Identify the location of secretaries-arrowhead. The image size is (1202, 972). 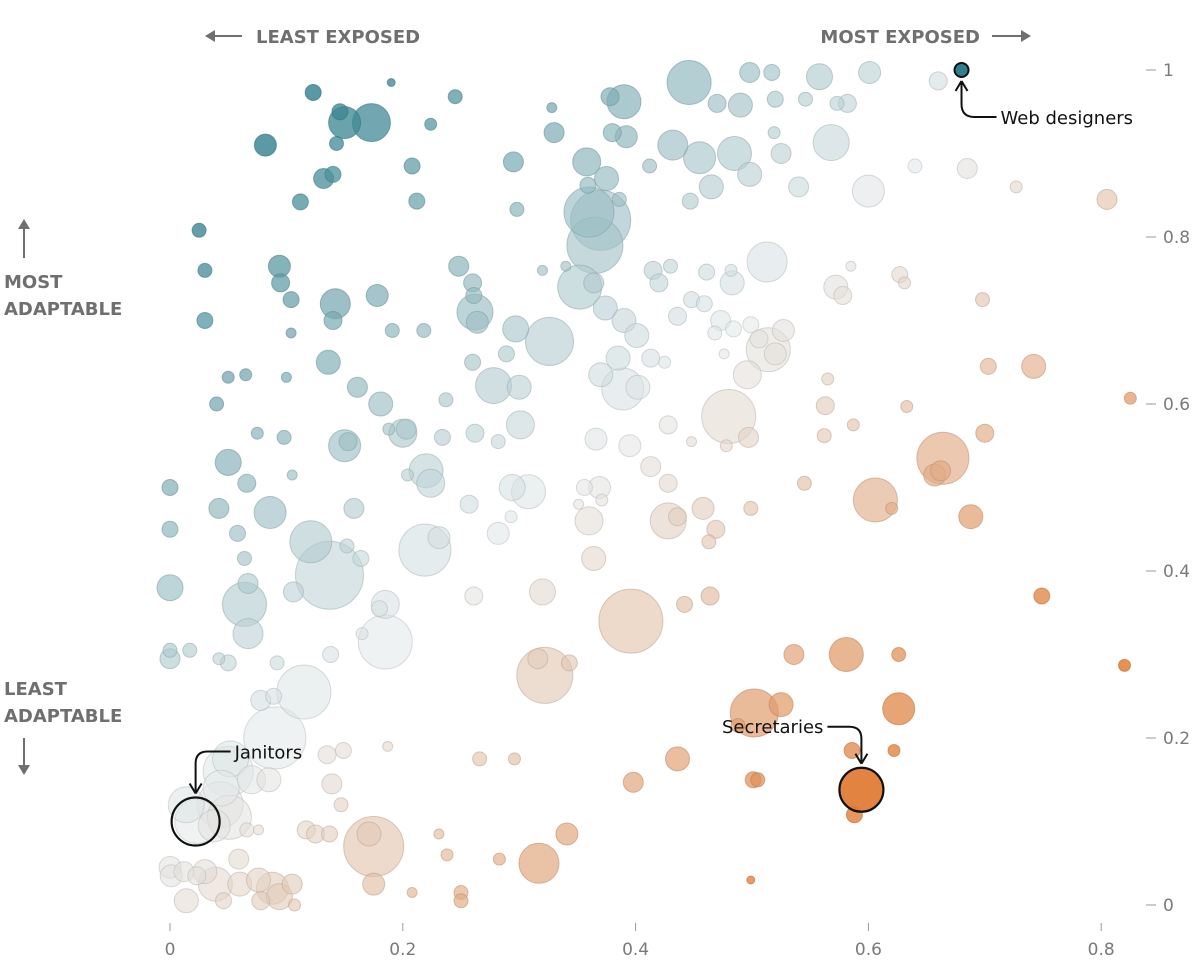
(861, 759).